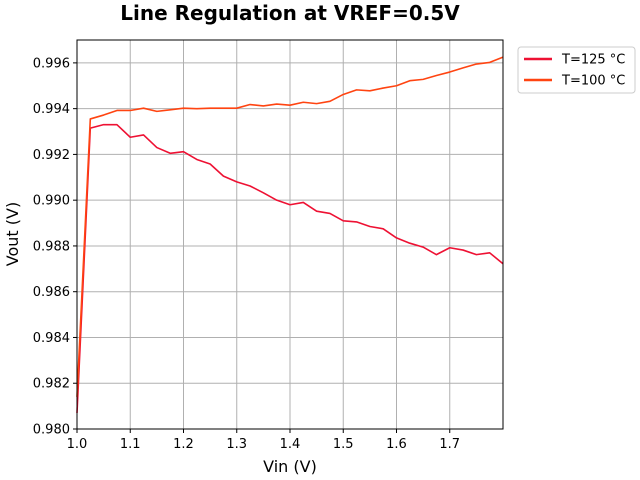 The width and height of the screenshot is (640, 480). Describe the element at coordinates (449, 444) in the screenshot. I see `x-tick-label: 1.7` at that location.